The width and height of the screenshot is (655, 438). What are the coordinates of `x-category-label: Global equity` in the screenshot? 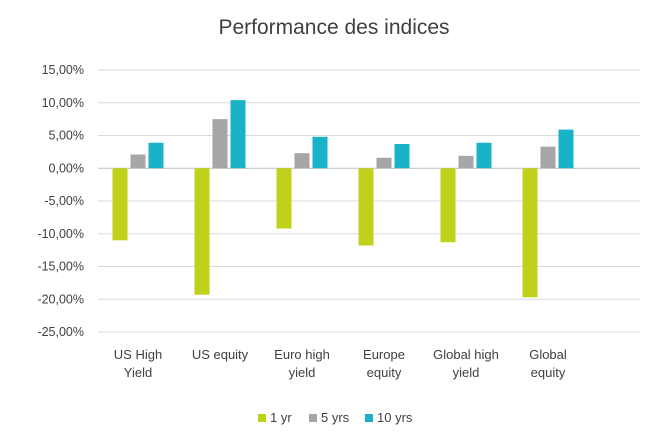 It's located at (548, 363).